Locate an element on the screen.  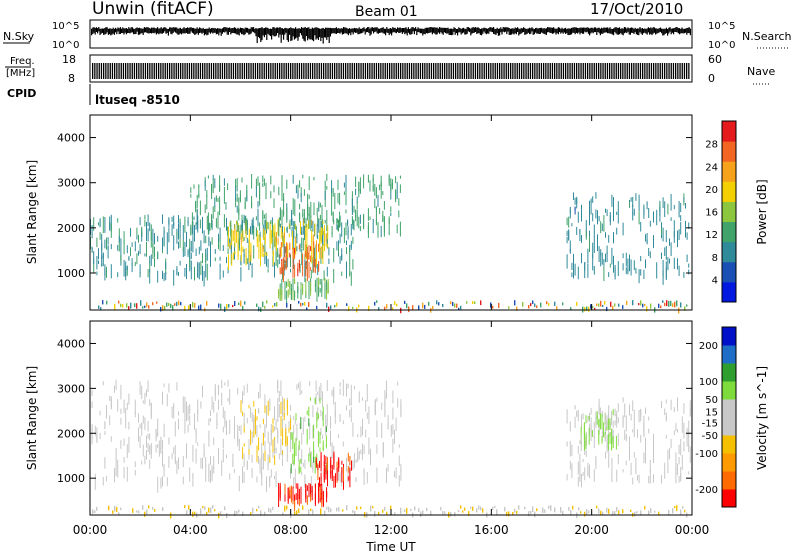
freq-unit-label: [MHz] is located at coordinates (20, 73).